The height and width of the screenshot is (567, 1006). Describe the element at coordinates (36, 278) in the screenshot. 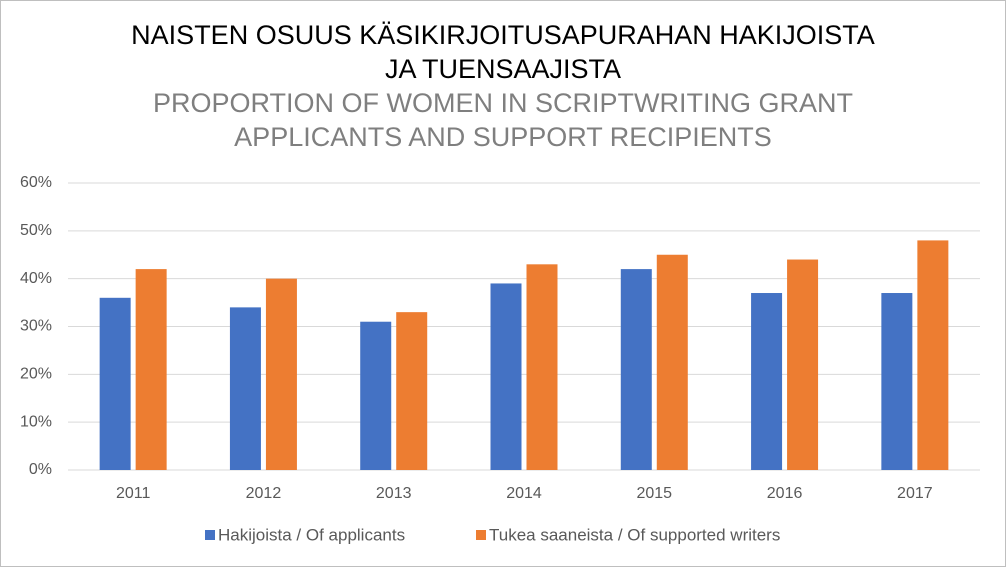

I see `y-tick-label: 40%` at that location.